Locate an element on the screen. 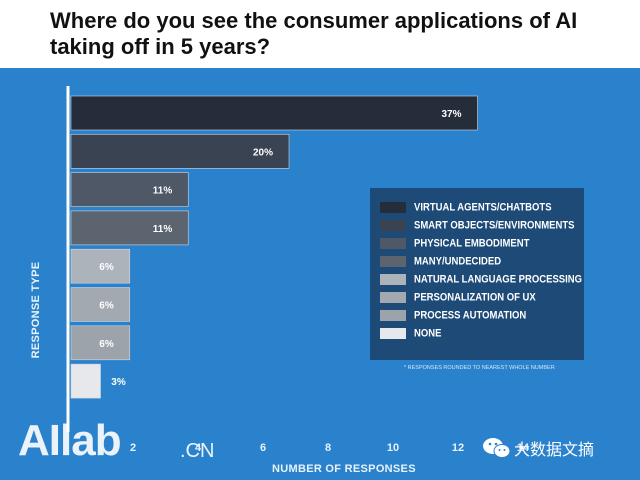 The width and height of the screenshot is (640, 480). legend-item: NATURAL LANGUAGE PROCESSING is located at coordinates (481, 279).